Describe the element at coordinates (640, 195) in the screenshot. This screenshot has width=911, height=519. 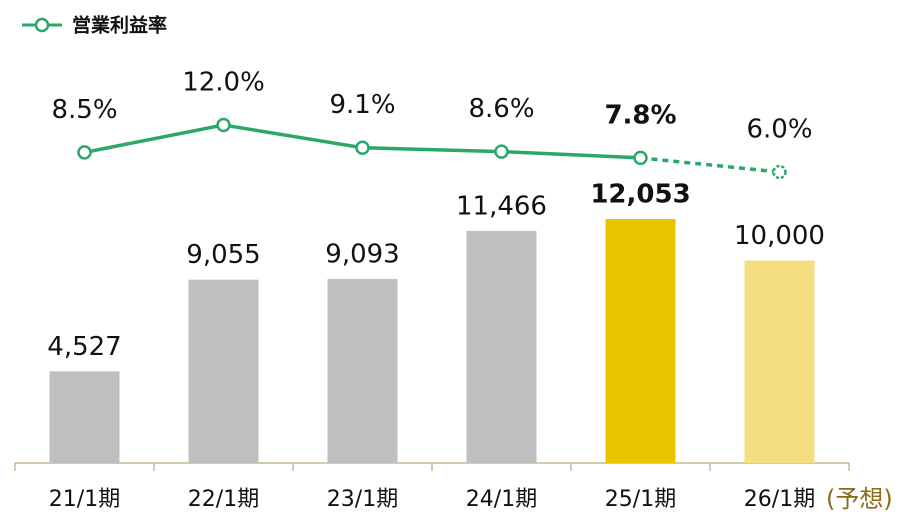
I see `bar-label: 12,053` at that location.